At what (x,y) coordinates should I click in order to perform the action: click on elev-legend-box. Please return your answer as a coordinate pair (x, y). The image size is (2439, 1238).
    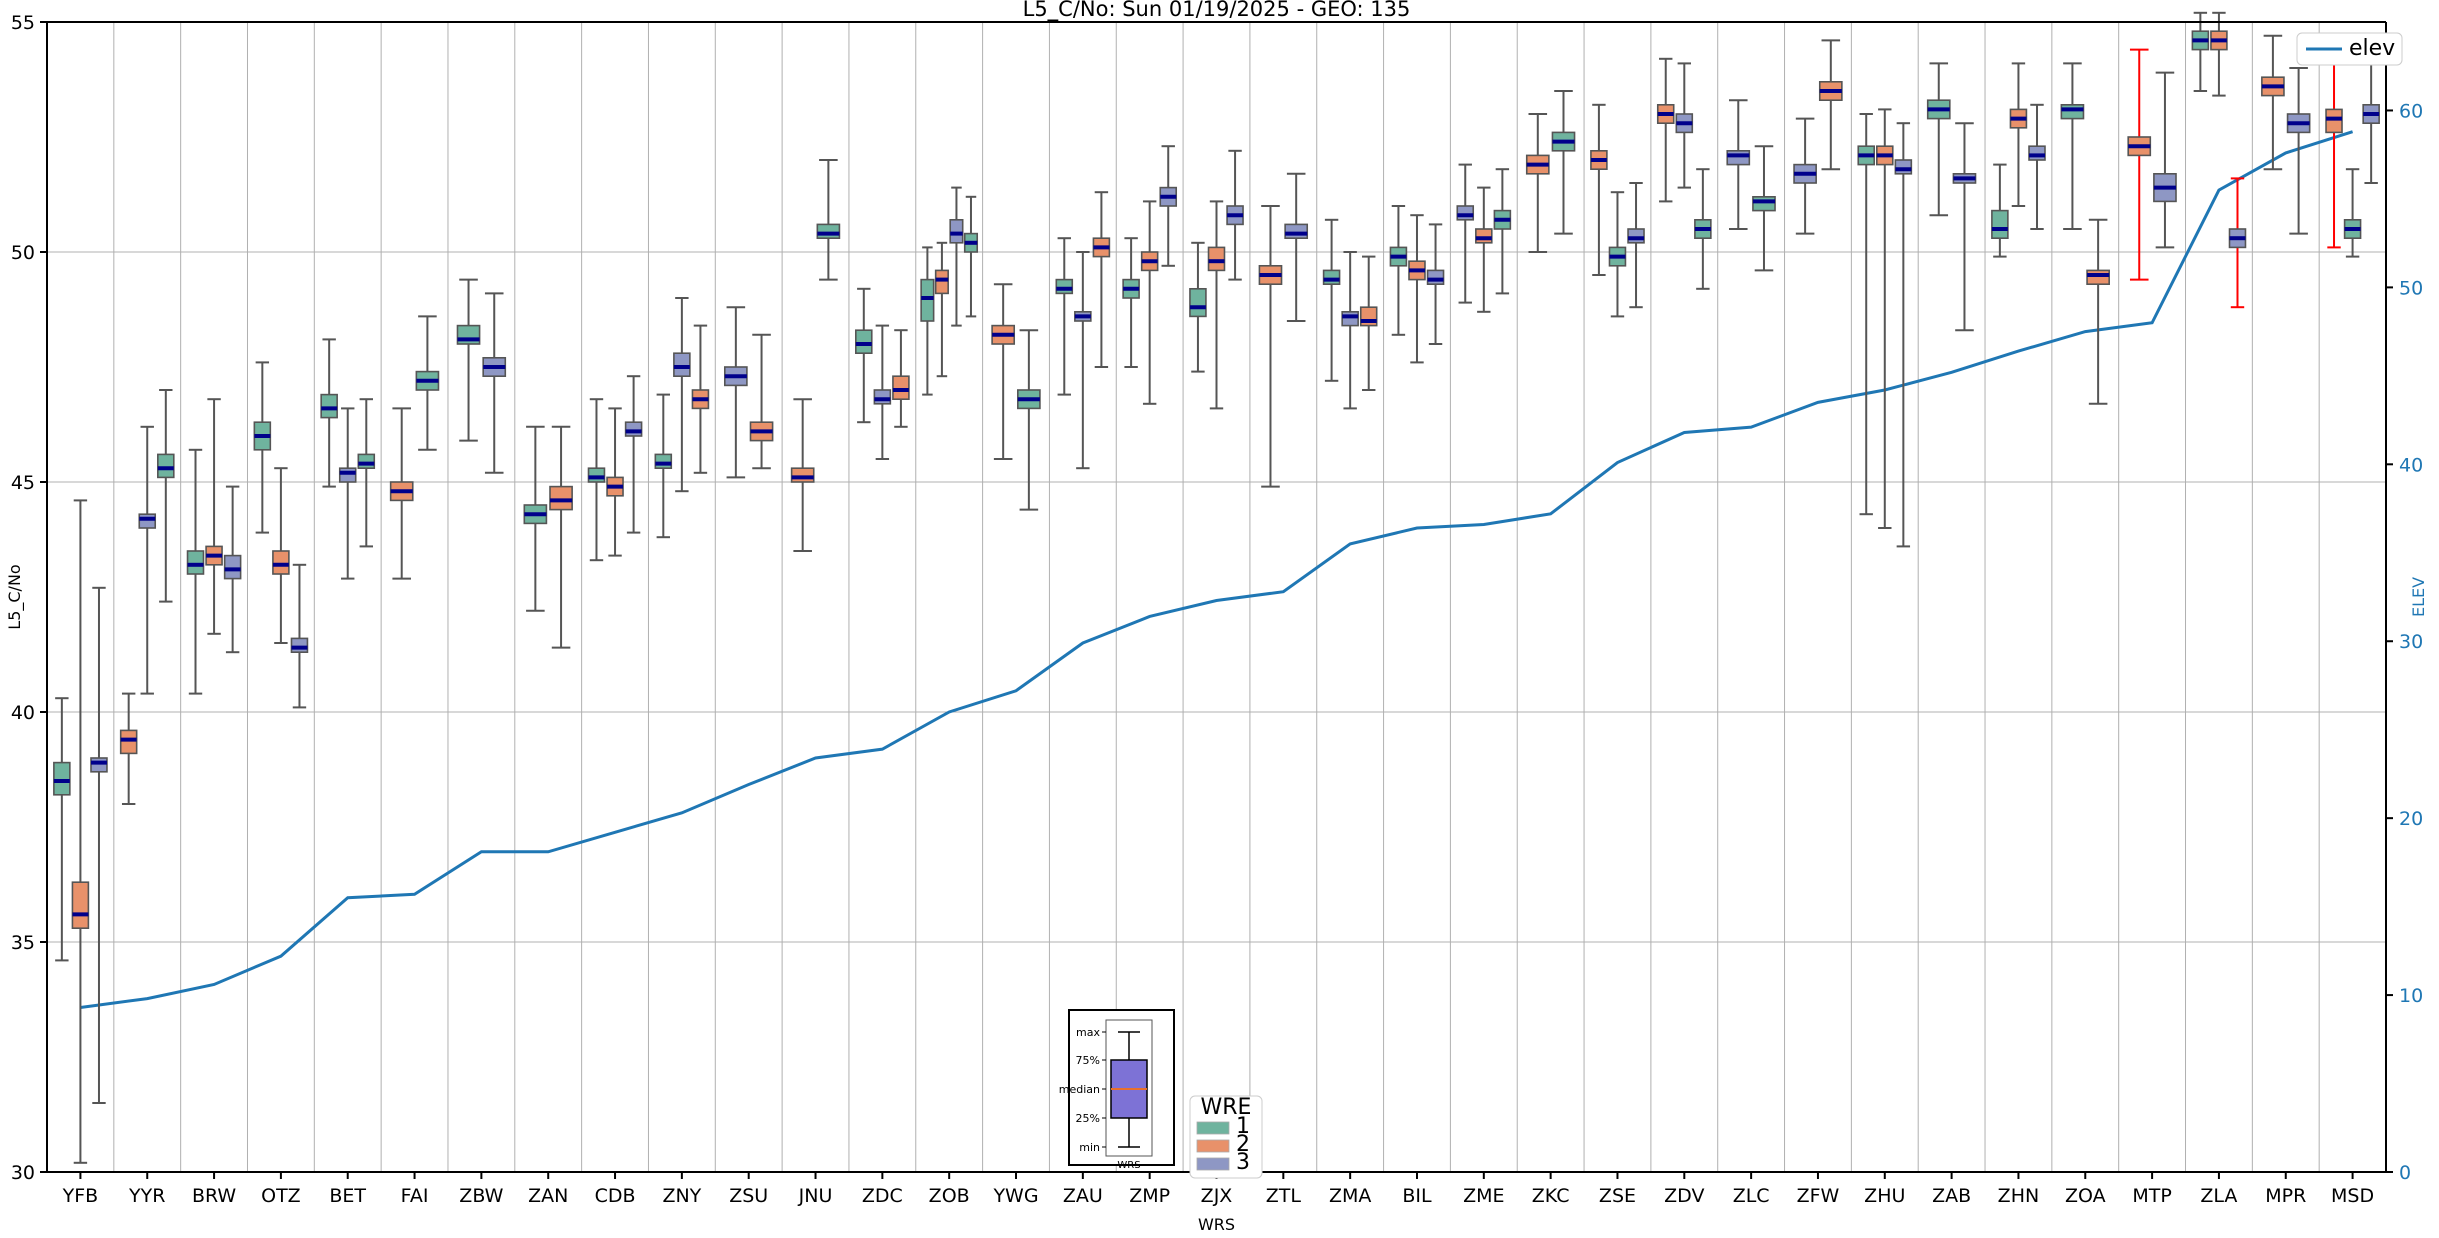
    Looking at the image, I should click on (2349, 49).